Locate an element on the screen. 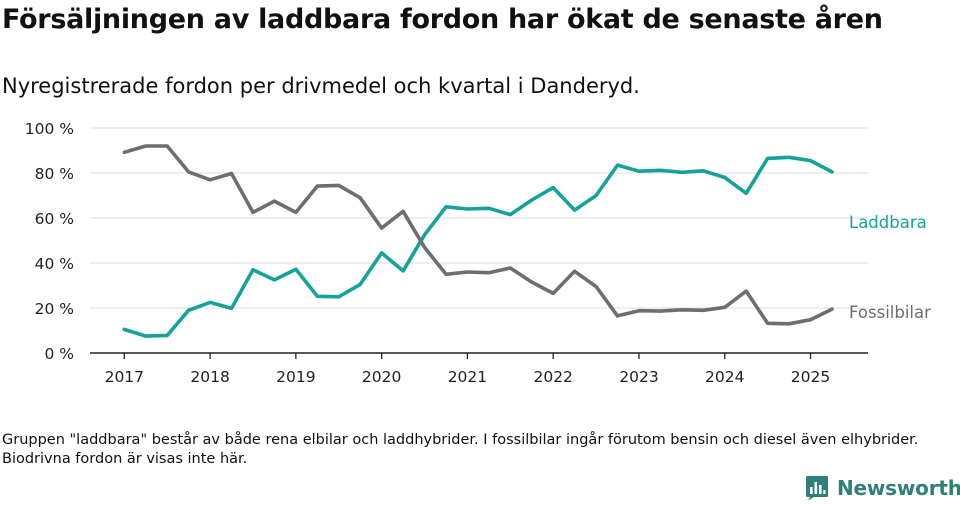  x-axis: 2017 2018 2019 2020 2021 2022 2023 2024 2025 is located at coordinates (479, 369).